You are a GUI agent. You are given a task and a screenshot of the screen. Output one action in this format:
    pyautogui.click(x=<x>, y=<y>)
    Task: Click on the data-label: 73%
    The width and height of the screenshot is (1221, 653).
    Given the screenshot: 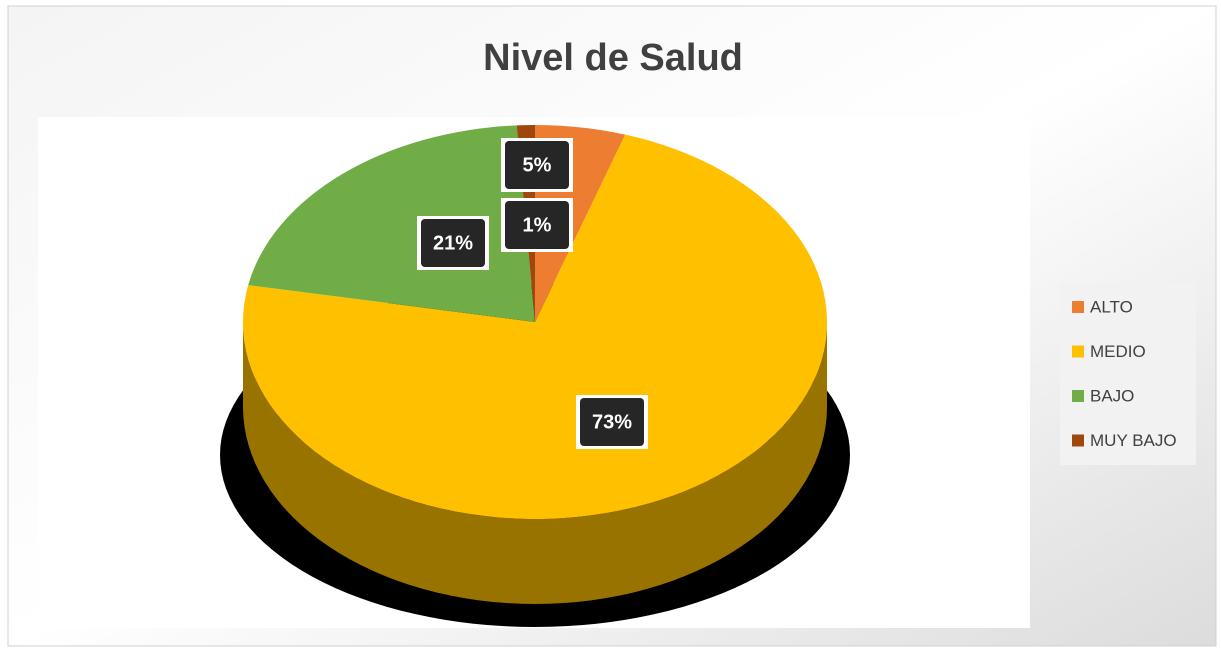 What is the action you would take?
    pyautogui.click(x=612, y=422)
    